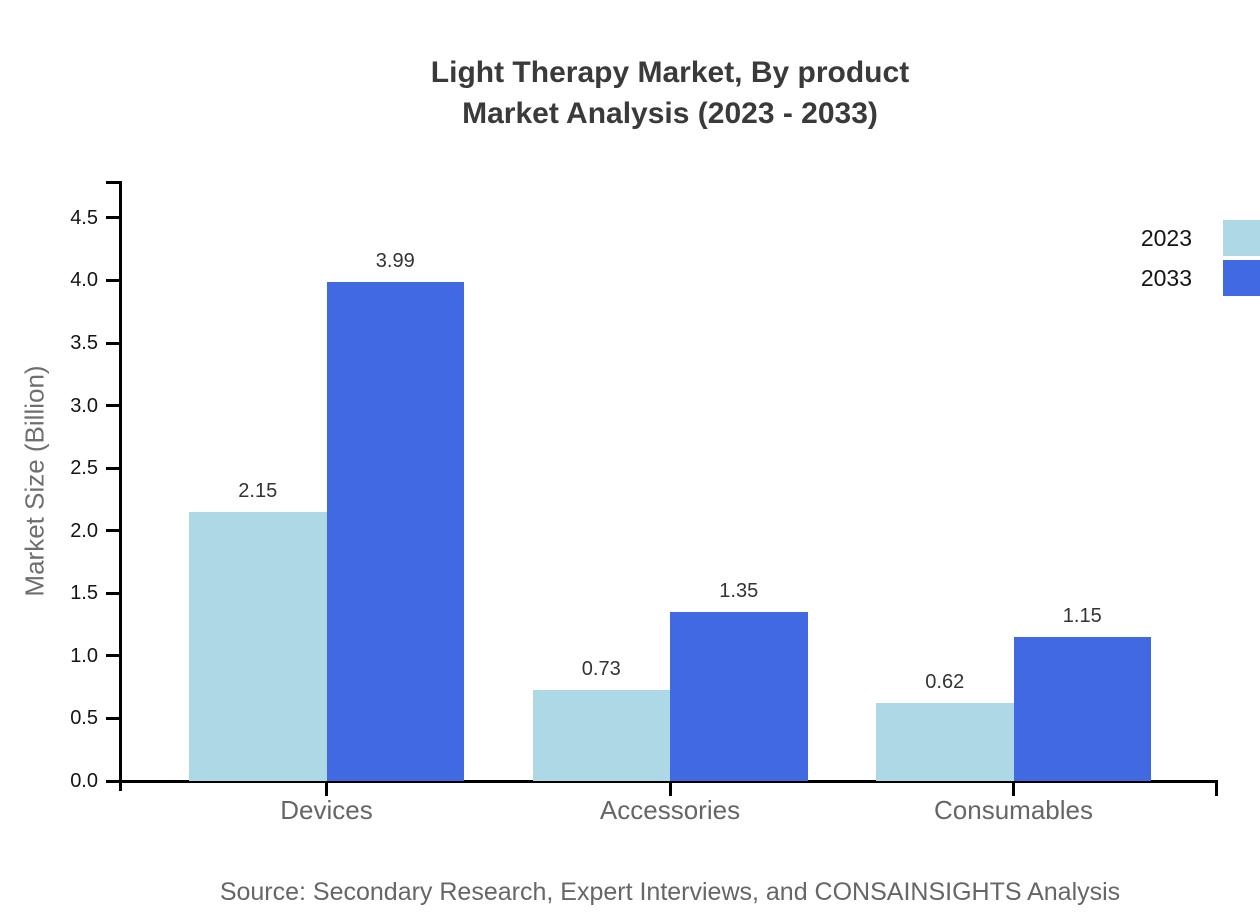  What do you see at coordinates (84, 655) in the screenshot?
I see `y-tick-label: 1.0` at bounding box center [84, 655].